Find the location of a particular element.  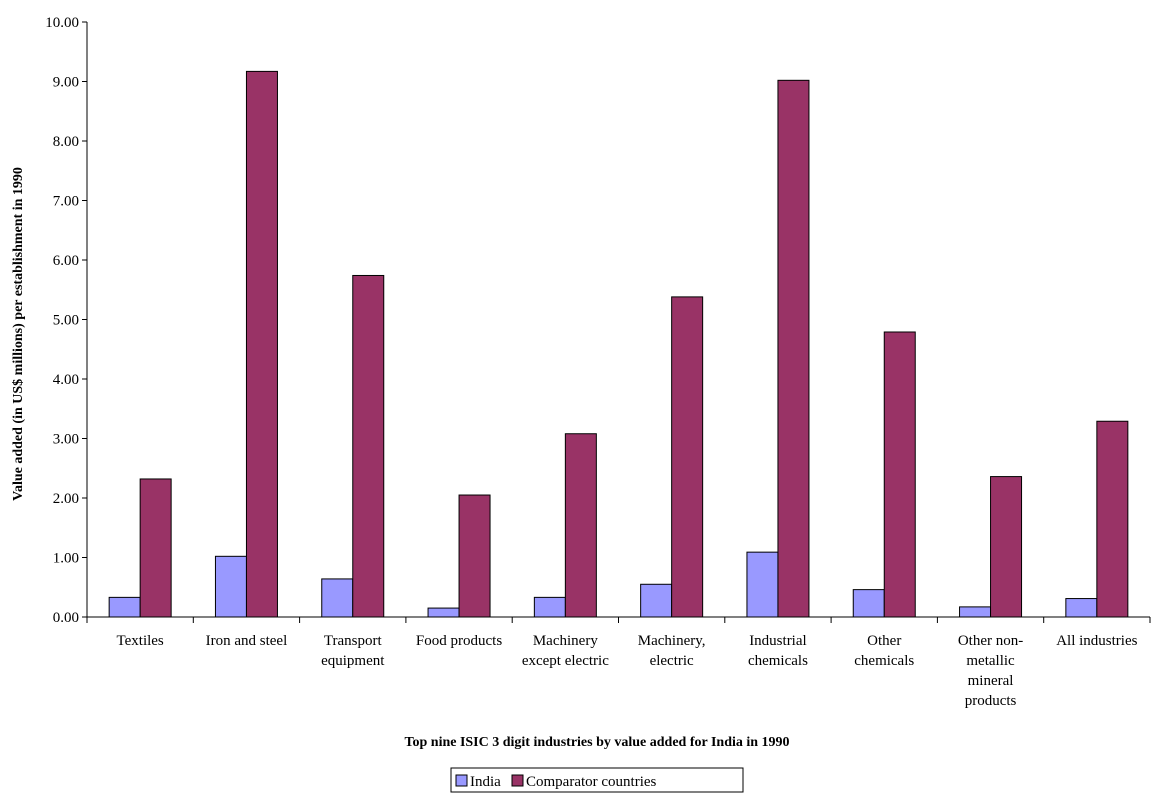

y-tick-label: 5.00 is located at coordinates (66, 321).